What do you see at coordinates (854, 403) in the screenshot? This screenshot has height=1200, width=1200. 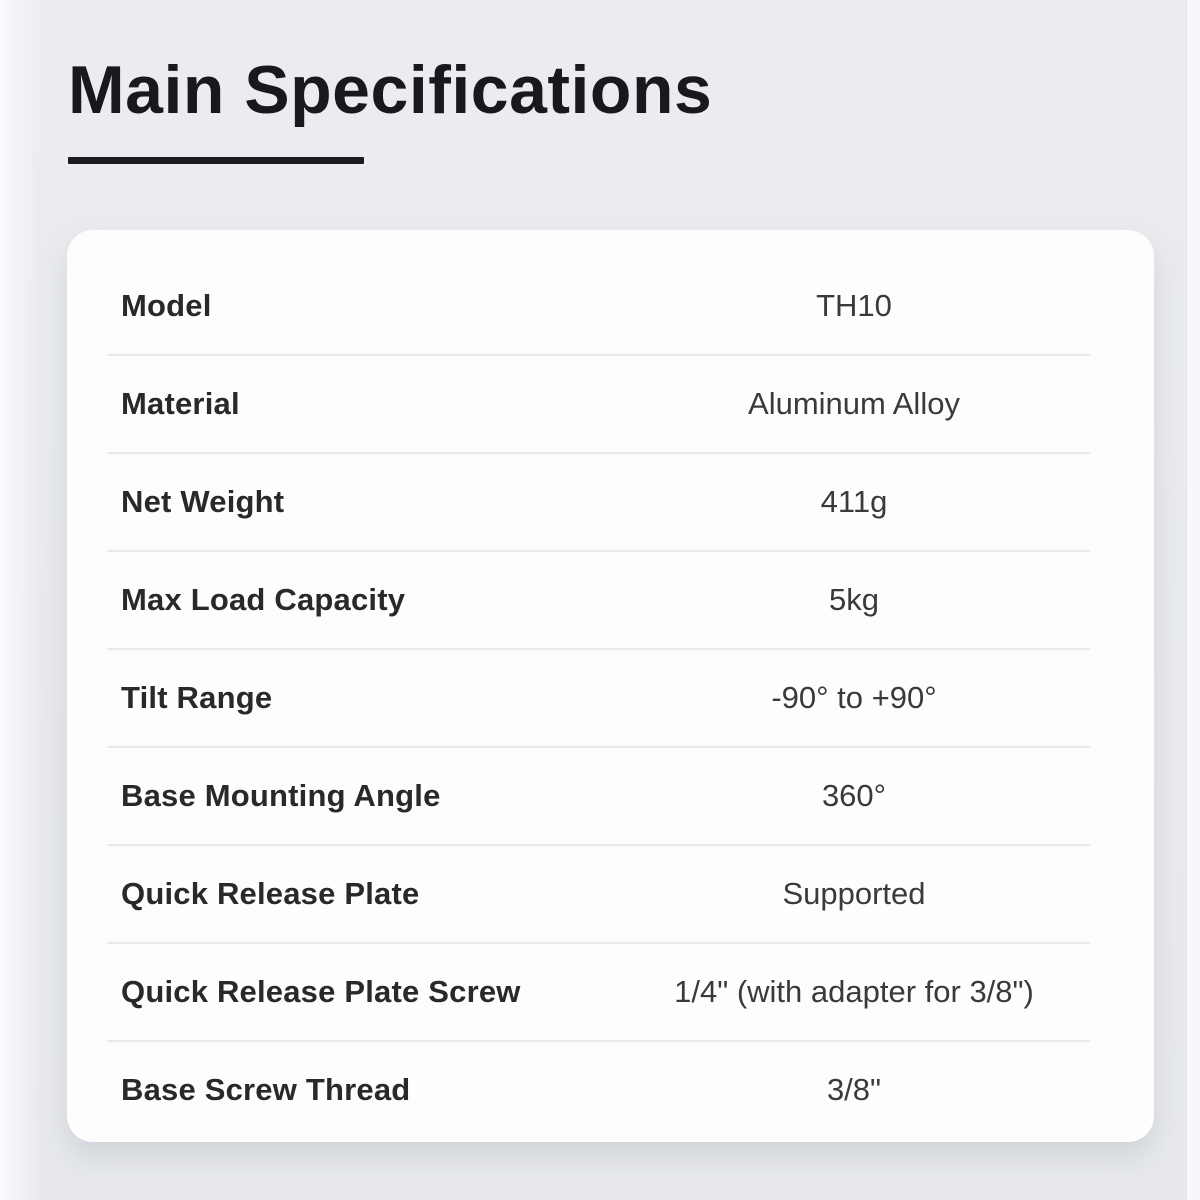 I see `spec-row-value: Aluminum Alloy` at bounding box center [854, 403].